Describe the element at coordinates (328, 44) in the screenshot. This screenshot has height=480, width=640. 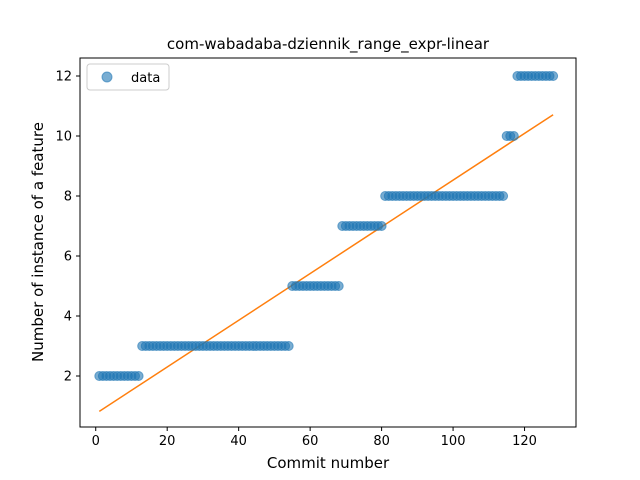
I see `chart-title: com-wabadaba-dziennik_range_expr-linear` at that location.